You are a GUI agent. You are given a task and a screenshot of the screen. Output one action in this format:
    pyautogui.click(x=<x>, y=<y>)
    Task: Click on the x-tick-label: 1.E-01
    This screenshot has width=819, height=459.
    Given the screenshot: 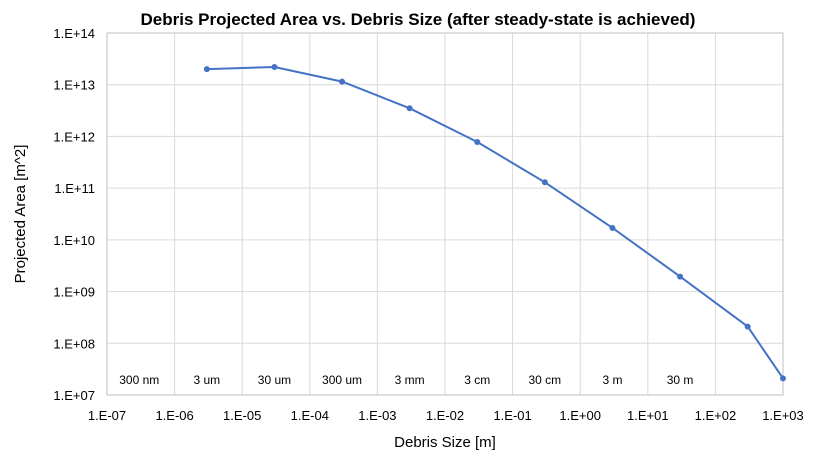 What is the action you would take?
    pyautogui.click(x=512, y=415)
    